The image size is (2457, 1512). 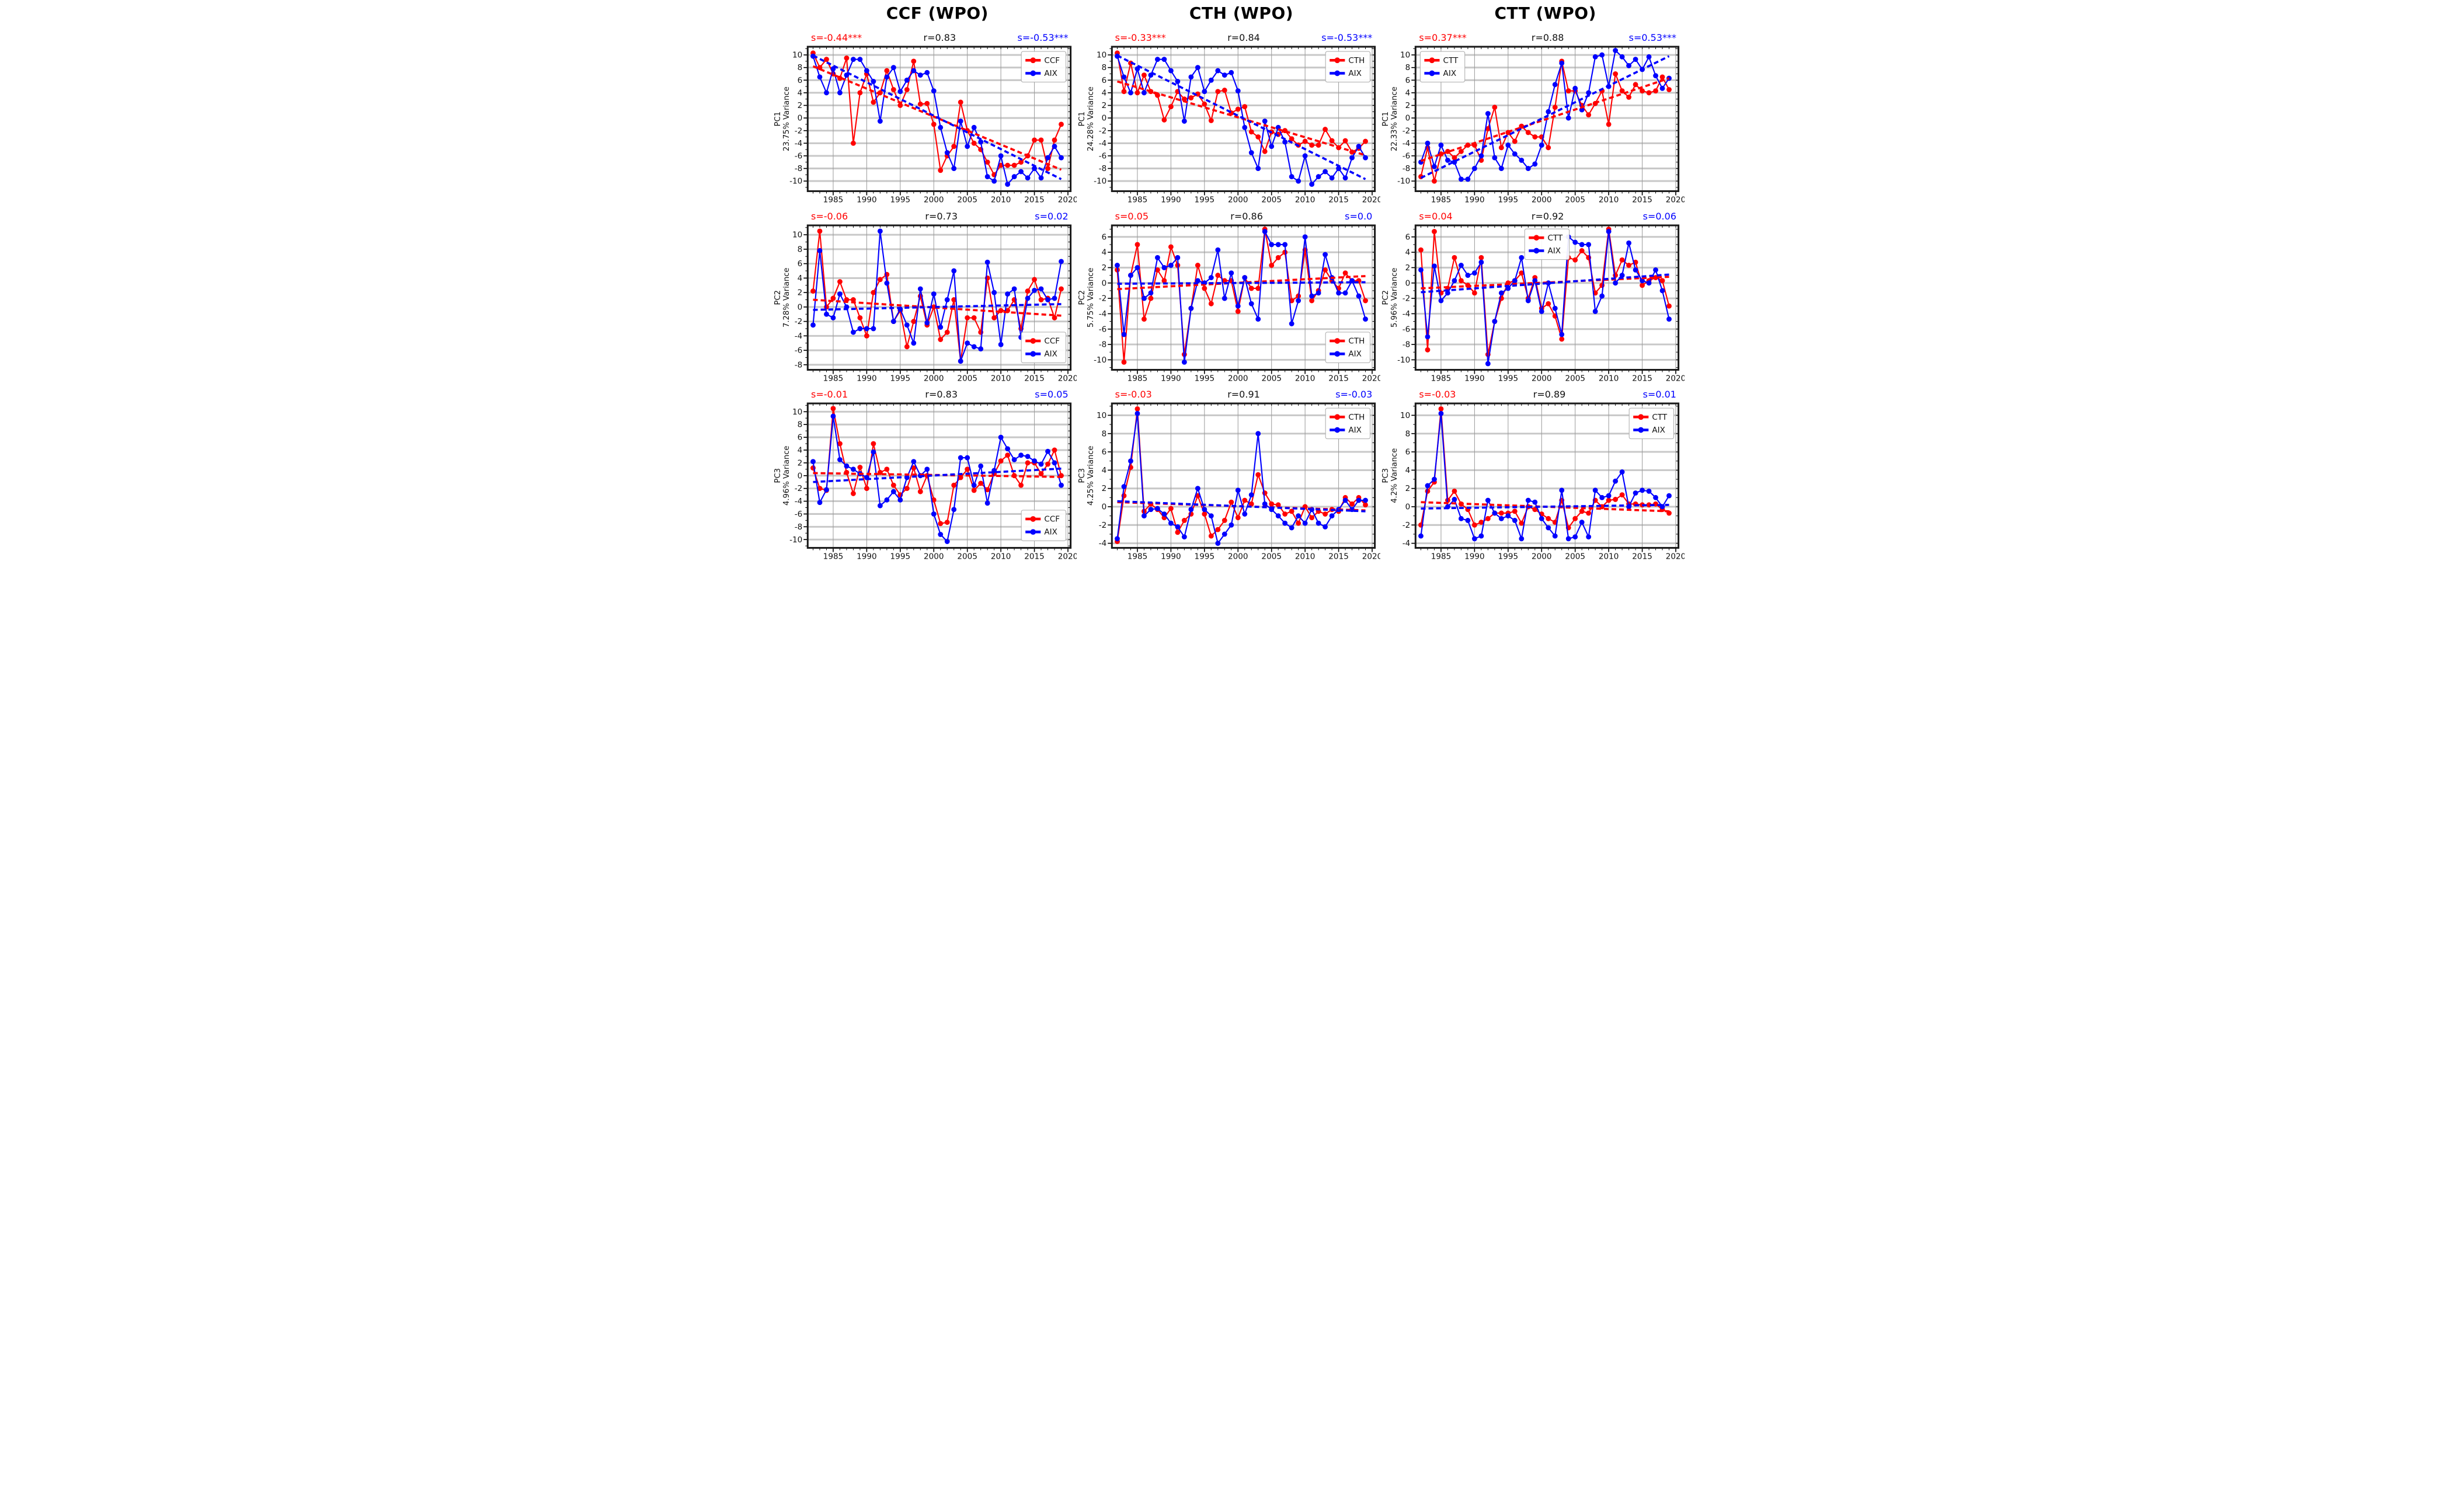 I want to click on series-aix, so click(x=1545, y=115).